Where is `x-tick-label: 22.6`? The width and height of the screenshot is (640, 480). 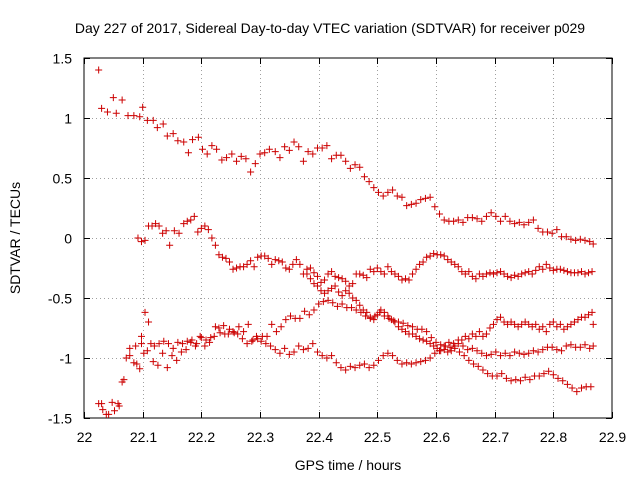 x-tick-label: 22.6 is located at coordinates (436, 437).